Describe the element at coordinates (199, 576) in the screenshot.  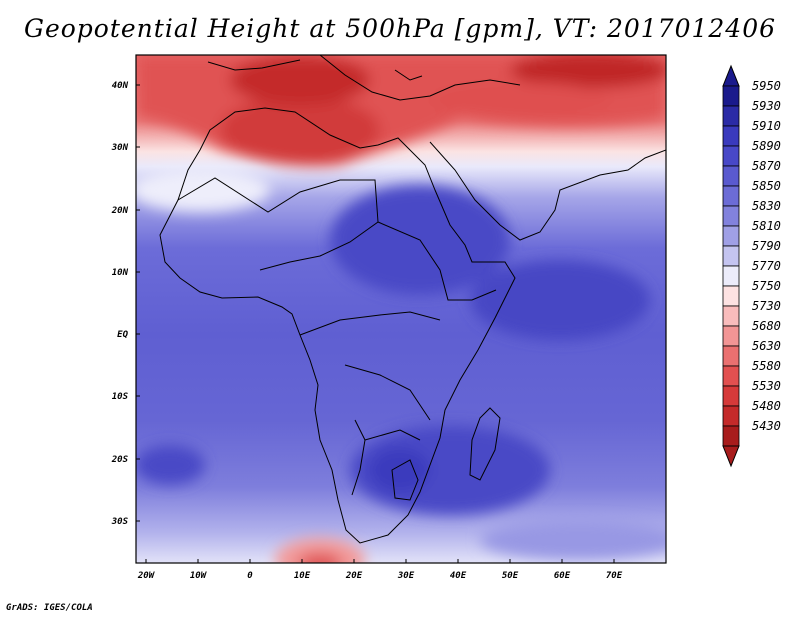
I see `lon-label: 10W` at that location.